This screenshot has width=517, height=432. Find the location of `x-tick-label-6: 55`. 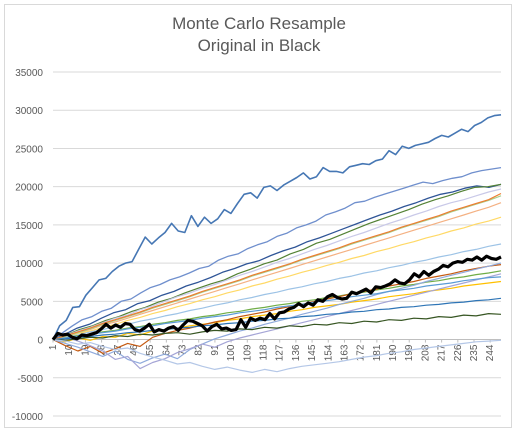

x-tick-label-6: 55 is located at coordinates (150, 350).